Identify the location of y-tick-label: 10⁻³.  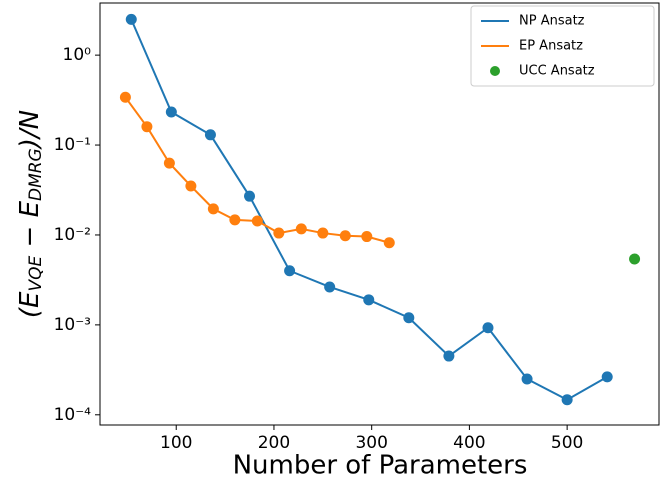
(72, 325).